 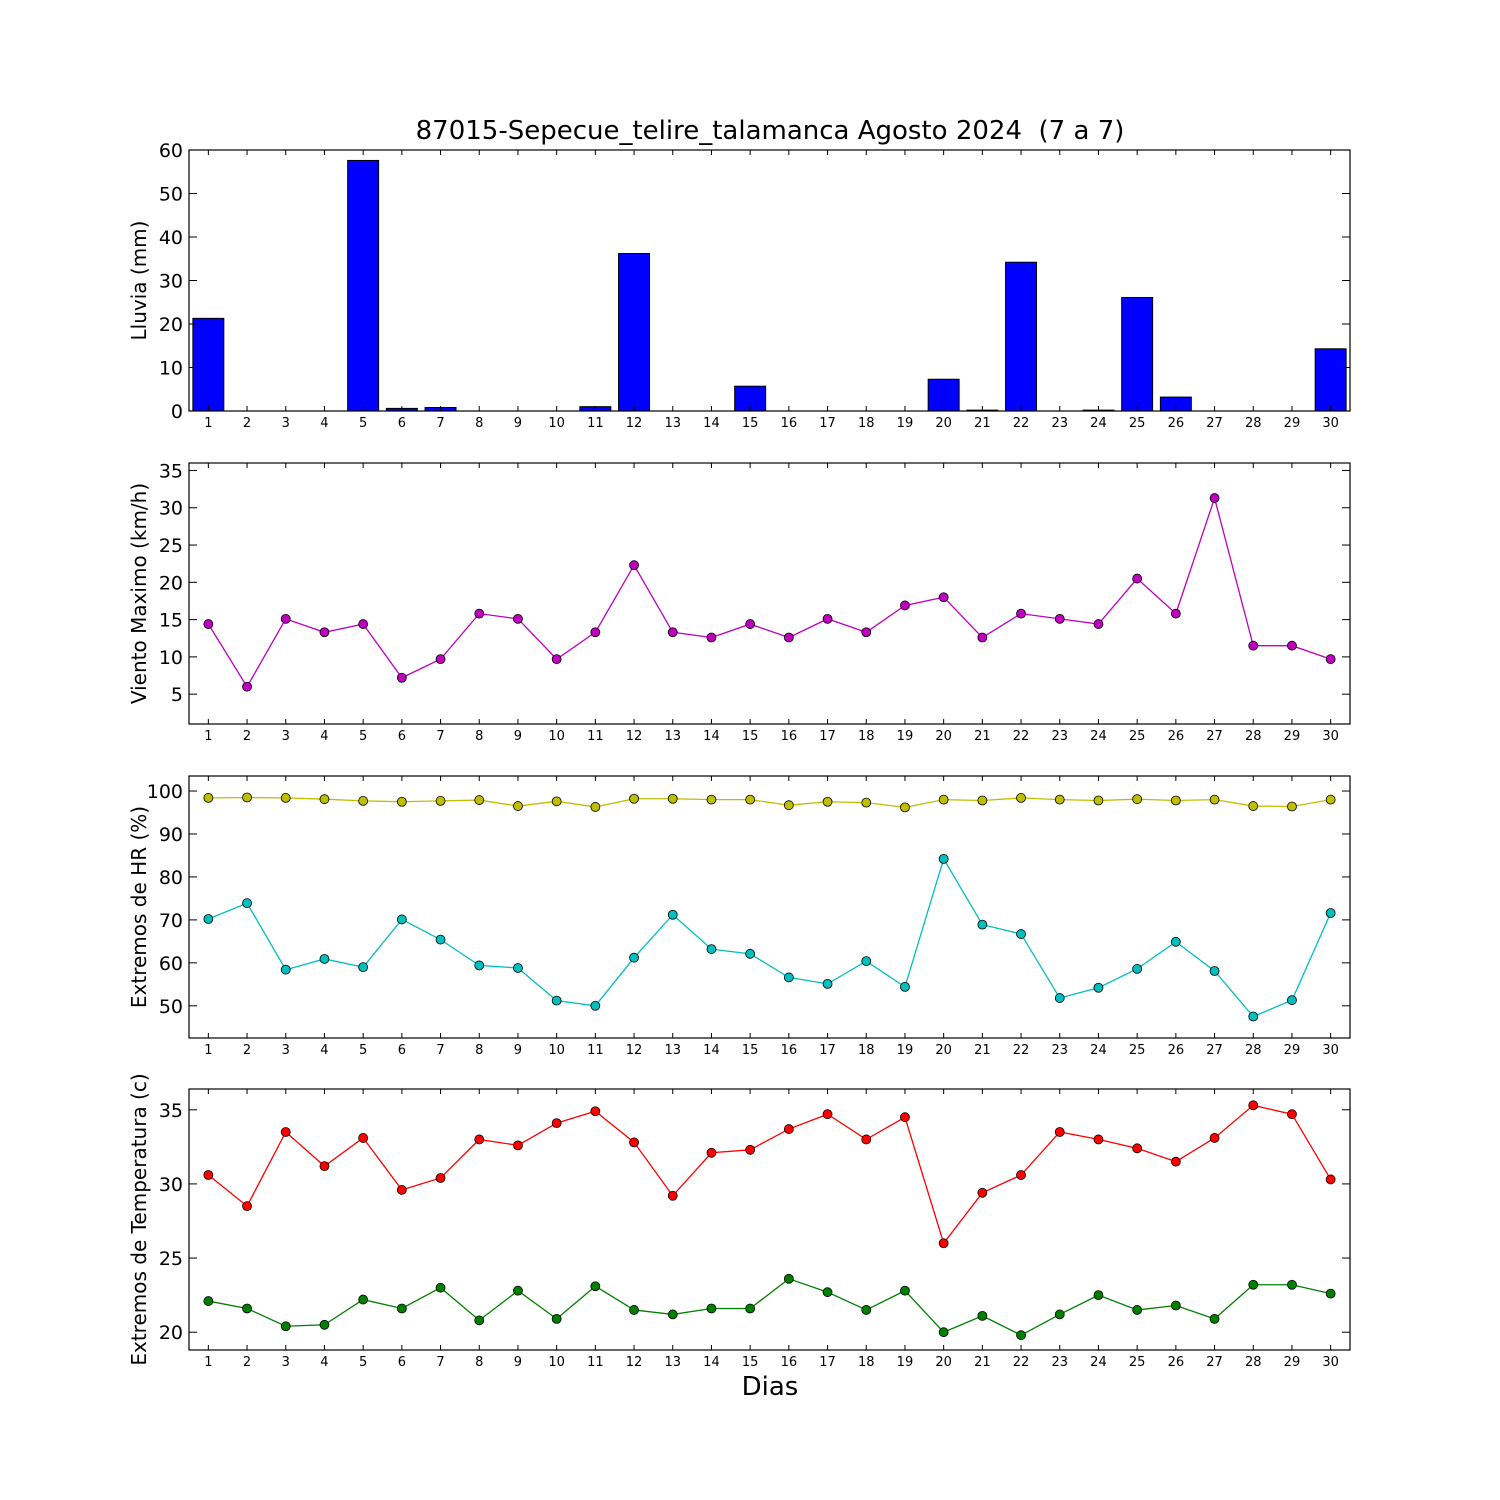 What do you see at coordinates (208, 736) in the screenshot?
I see `x-tick-label: 1` at bounding box center [208, 736].